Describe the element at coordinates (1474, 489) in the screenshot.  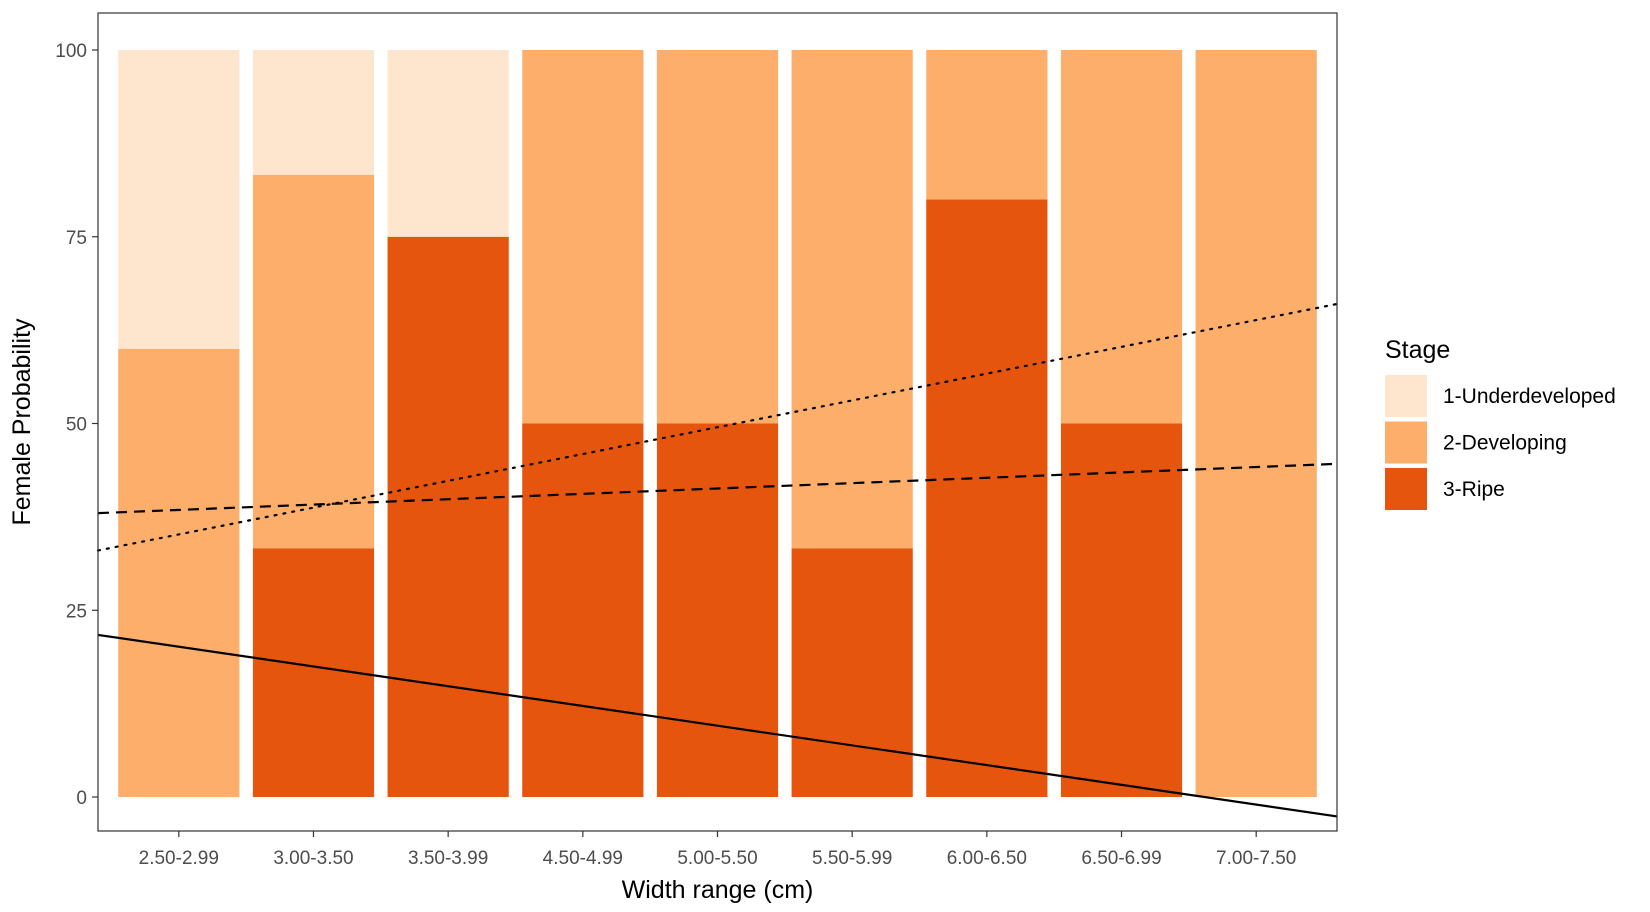
I see `legend-label: 3-Ripe` at that location.